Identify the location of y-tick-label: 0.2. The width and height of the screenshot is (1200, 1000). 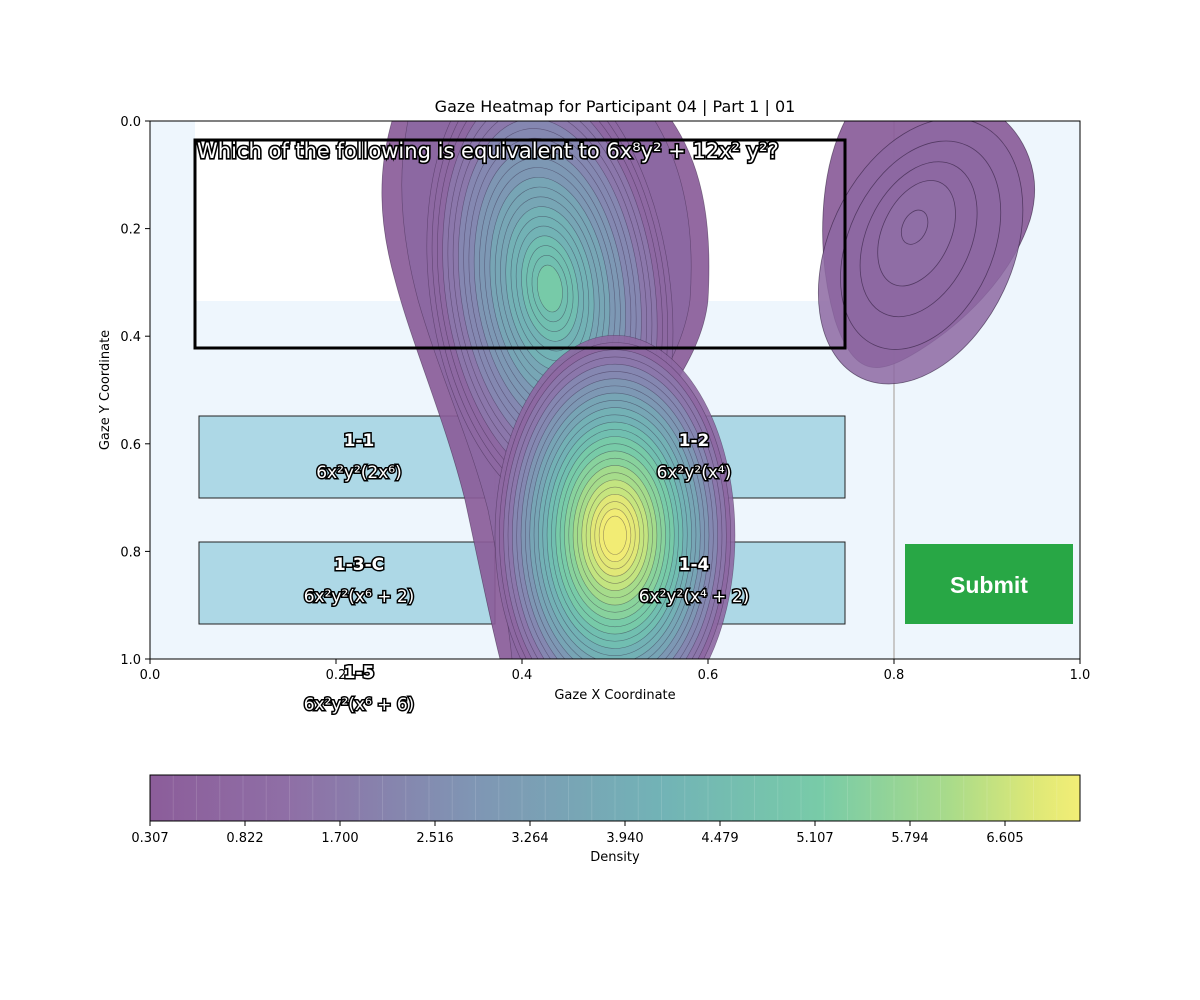
(130, 230).